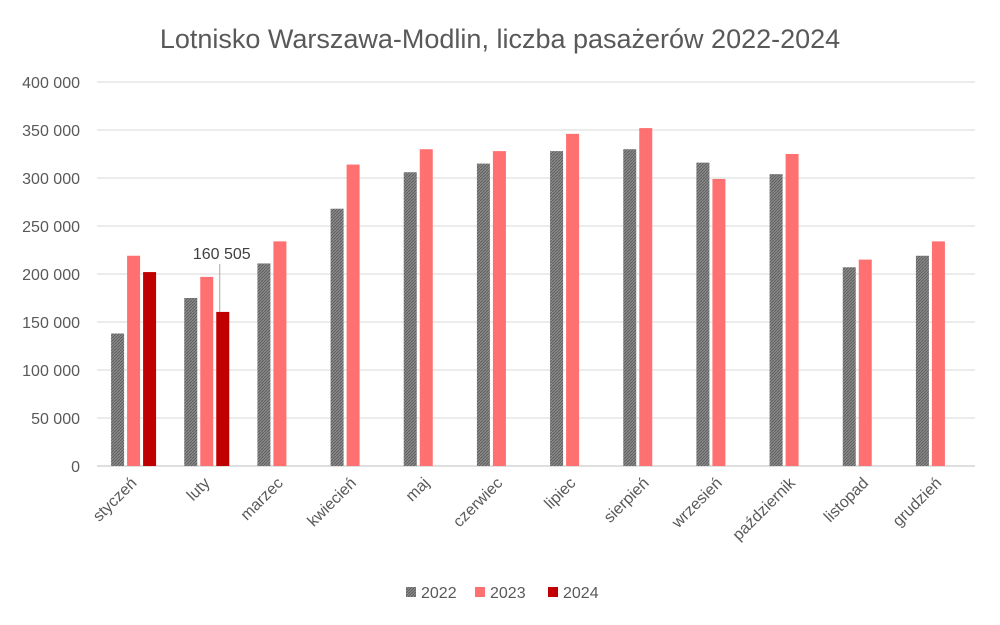 The width and height of the screenshot is (1000, 625). I want to click on bar-2023-maj, so click(426, 307).